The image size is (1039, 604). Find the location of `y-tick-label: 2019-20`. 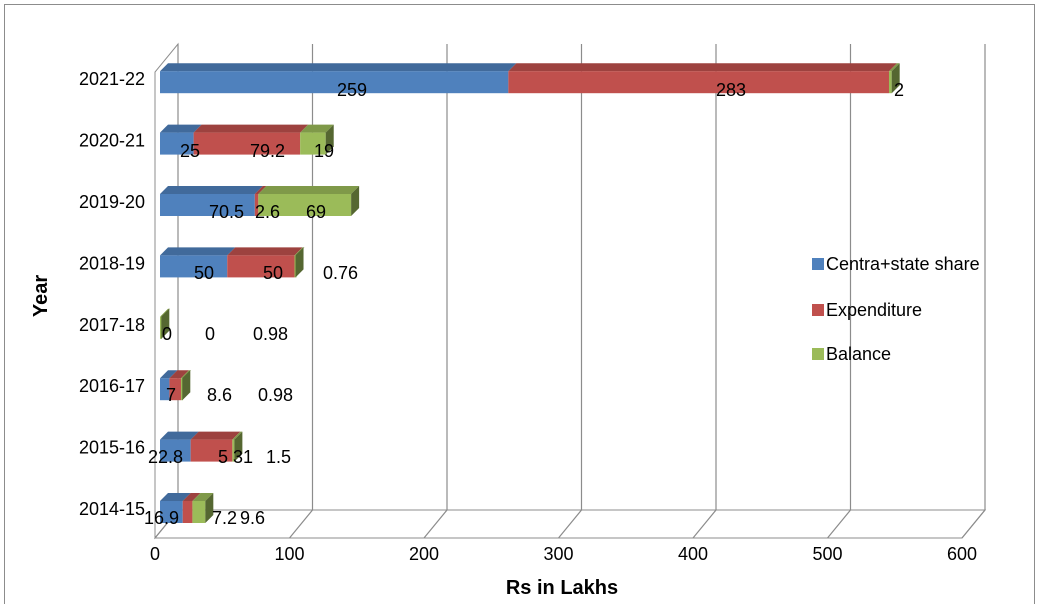

y-tick-label: 2019-20 is located at coordinates (112, 202).